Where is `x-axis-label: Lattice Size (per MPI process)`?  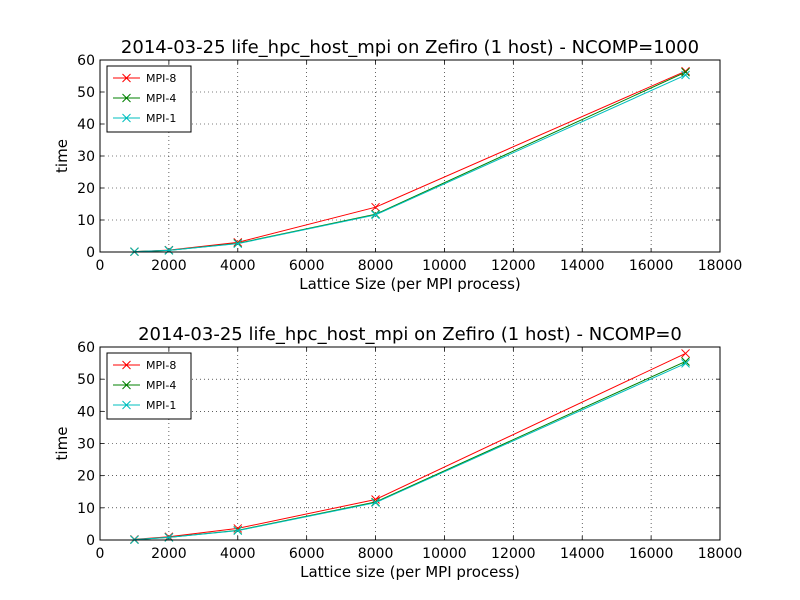
x-axis-label: Lattice Size (per MPI process) is located at coordinates (410, 284).